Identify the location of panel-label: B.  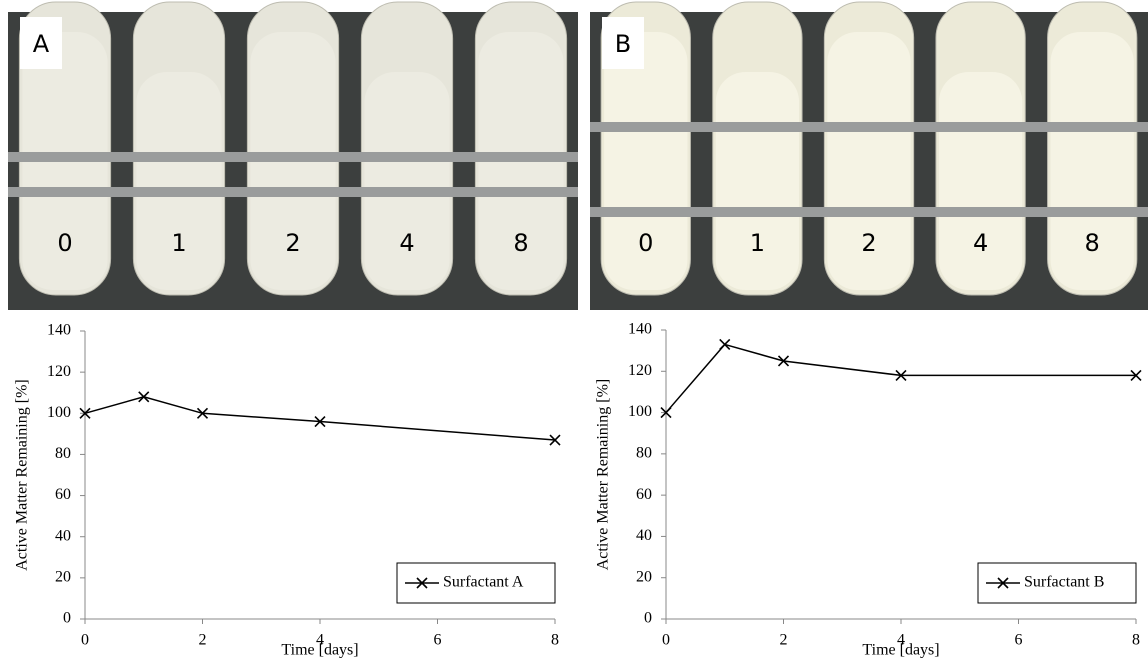
(623, 44).